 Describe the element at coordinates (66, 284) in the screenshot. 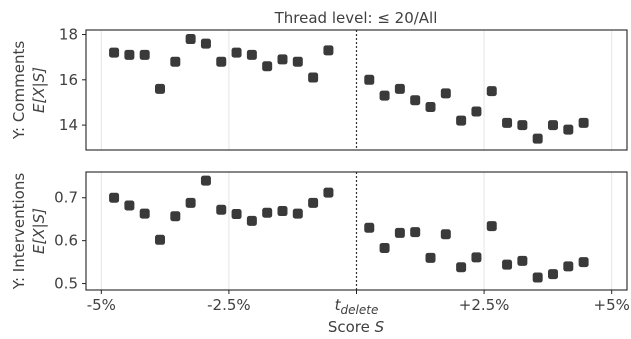

I see `y-tick-label: 0.5` at that location.